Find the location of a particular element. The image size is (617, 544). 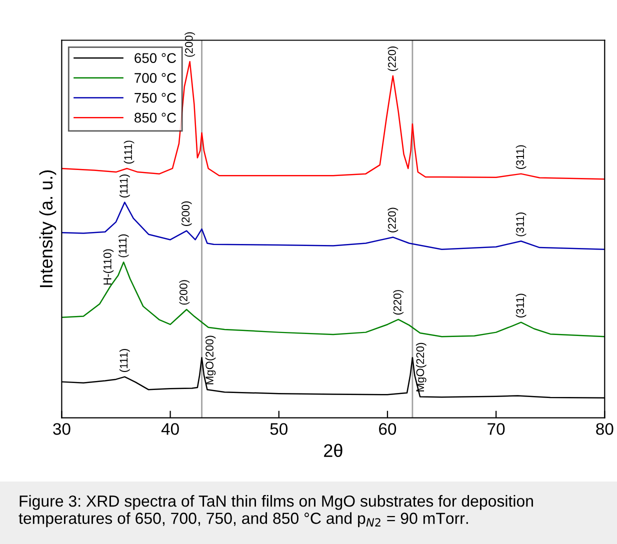

annotation: MgO(200) is located at coordinates (210, 360).